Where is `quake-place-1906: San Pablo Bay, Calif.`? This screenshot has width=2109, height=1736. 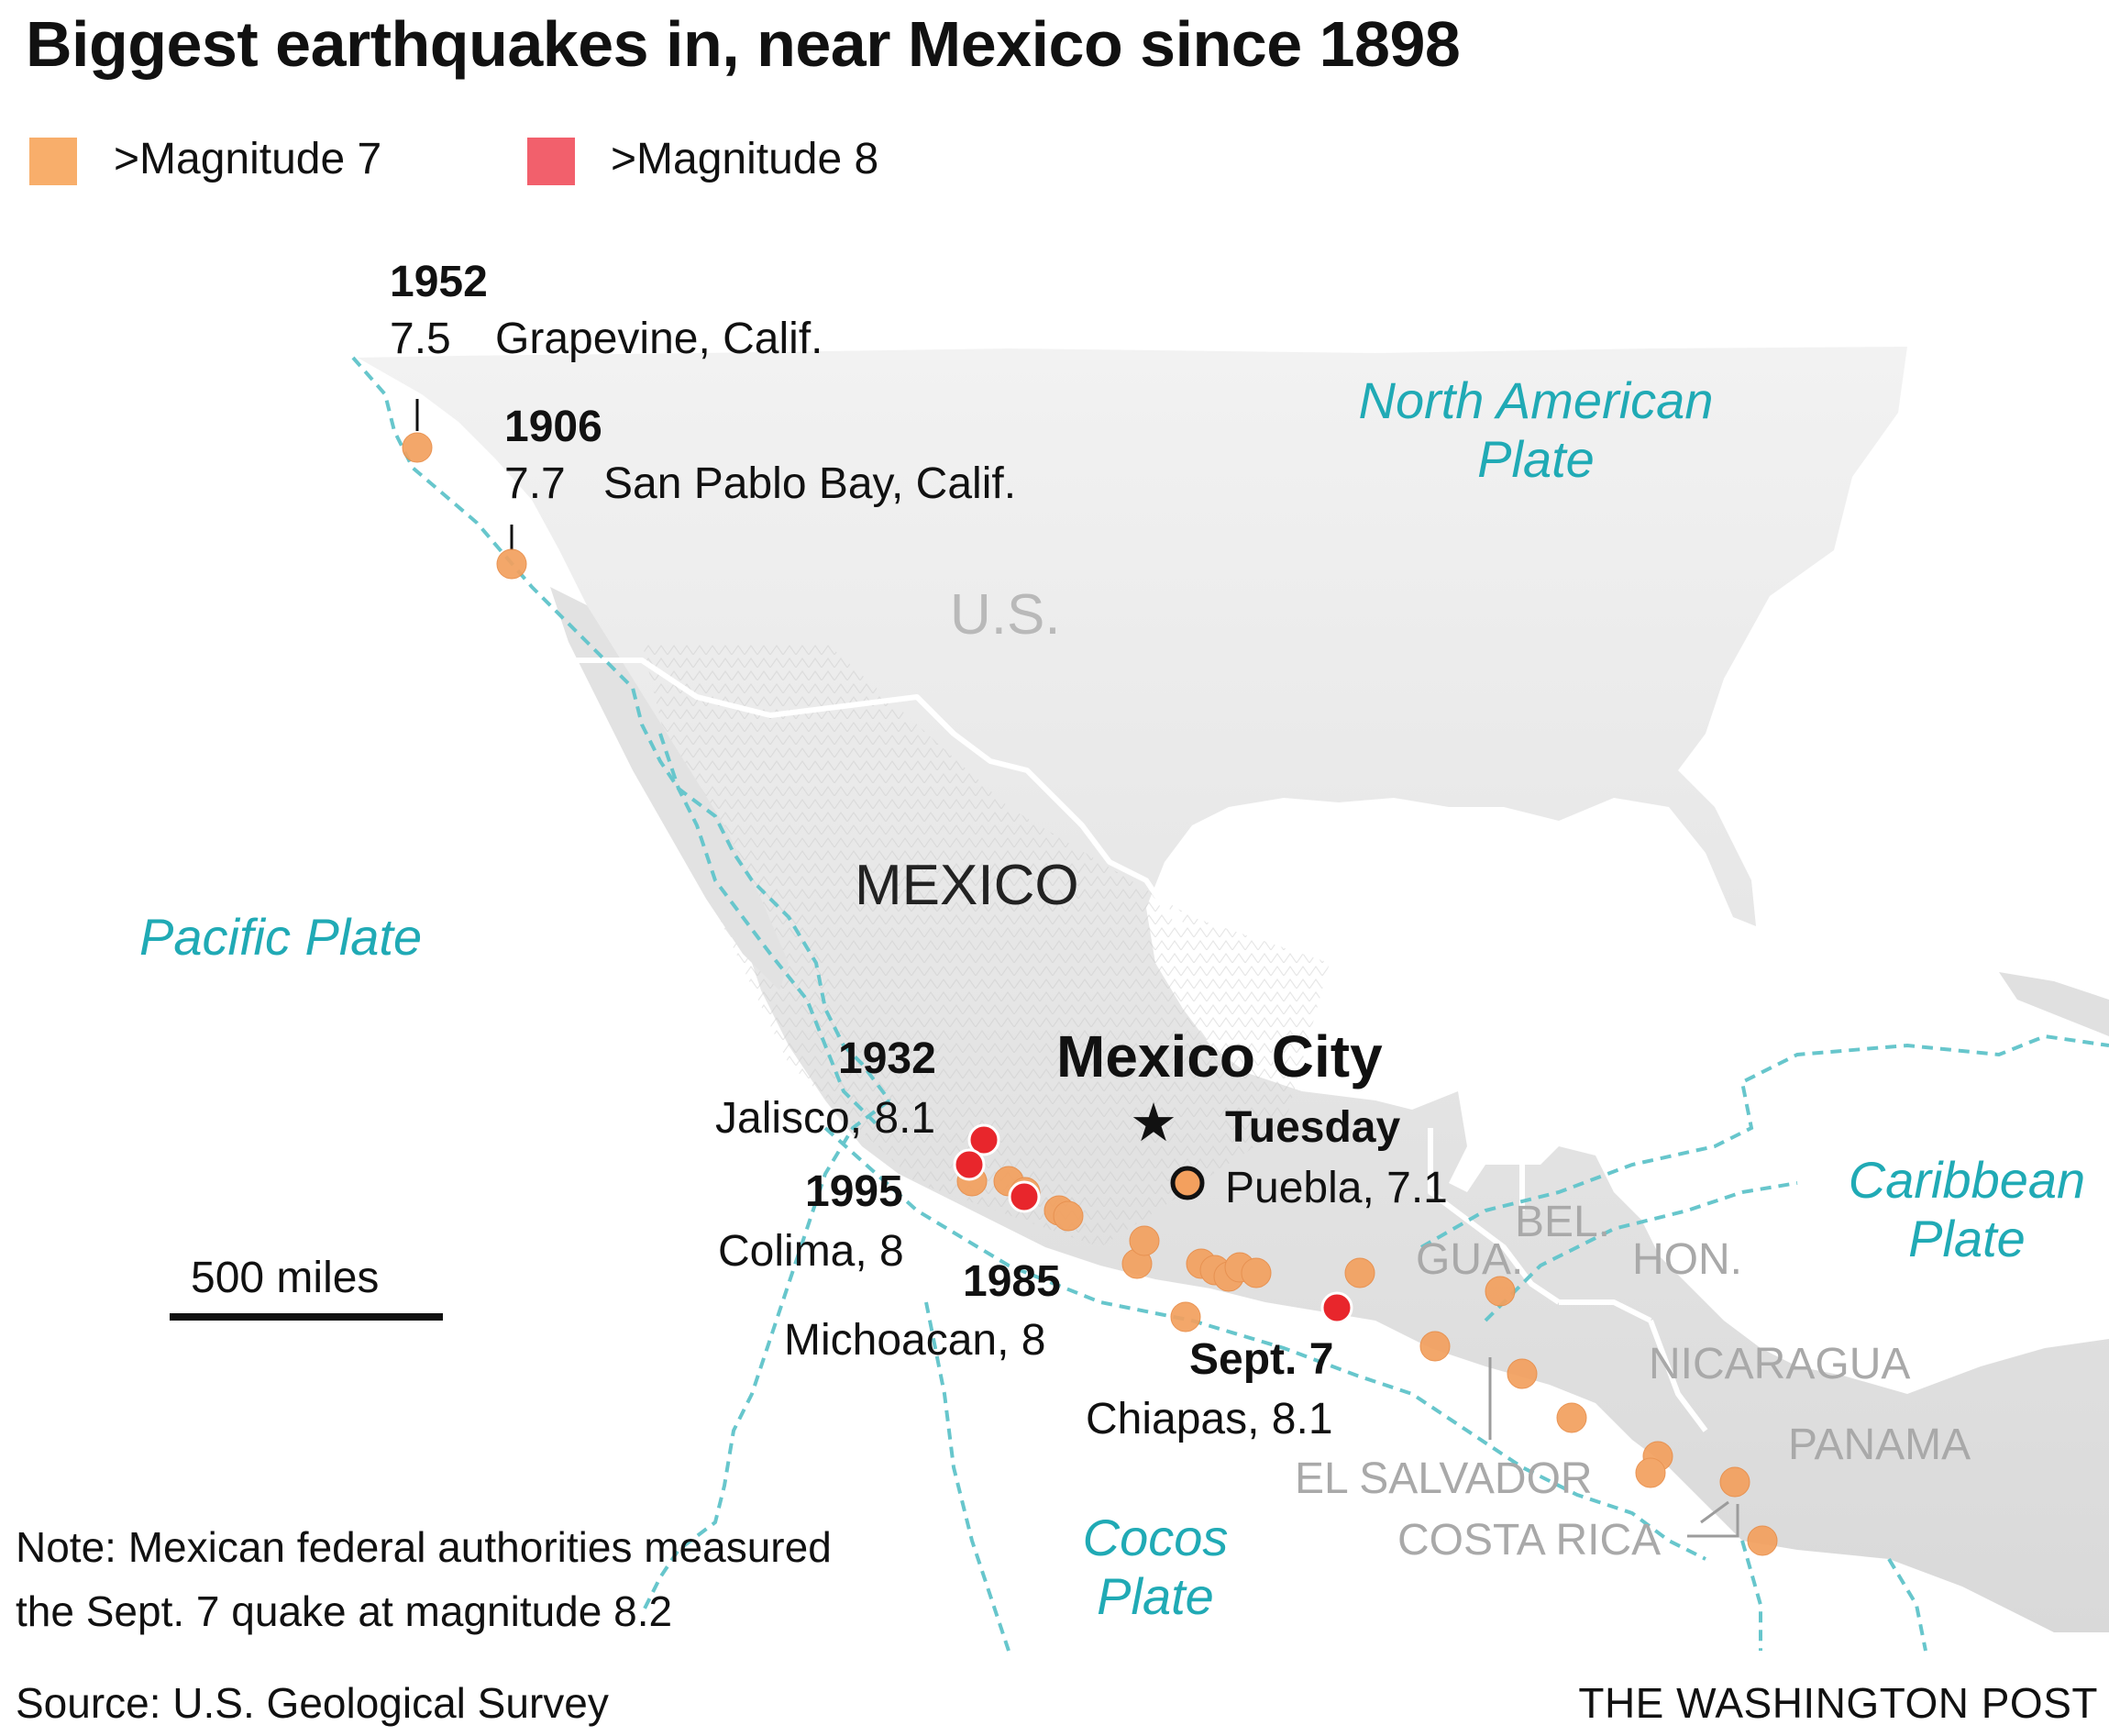 quake-place-1906: San Pablo Bay, Calif. is located at coordinates (810, 483).